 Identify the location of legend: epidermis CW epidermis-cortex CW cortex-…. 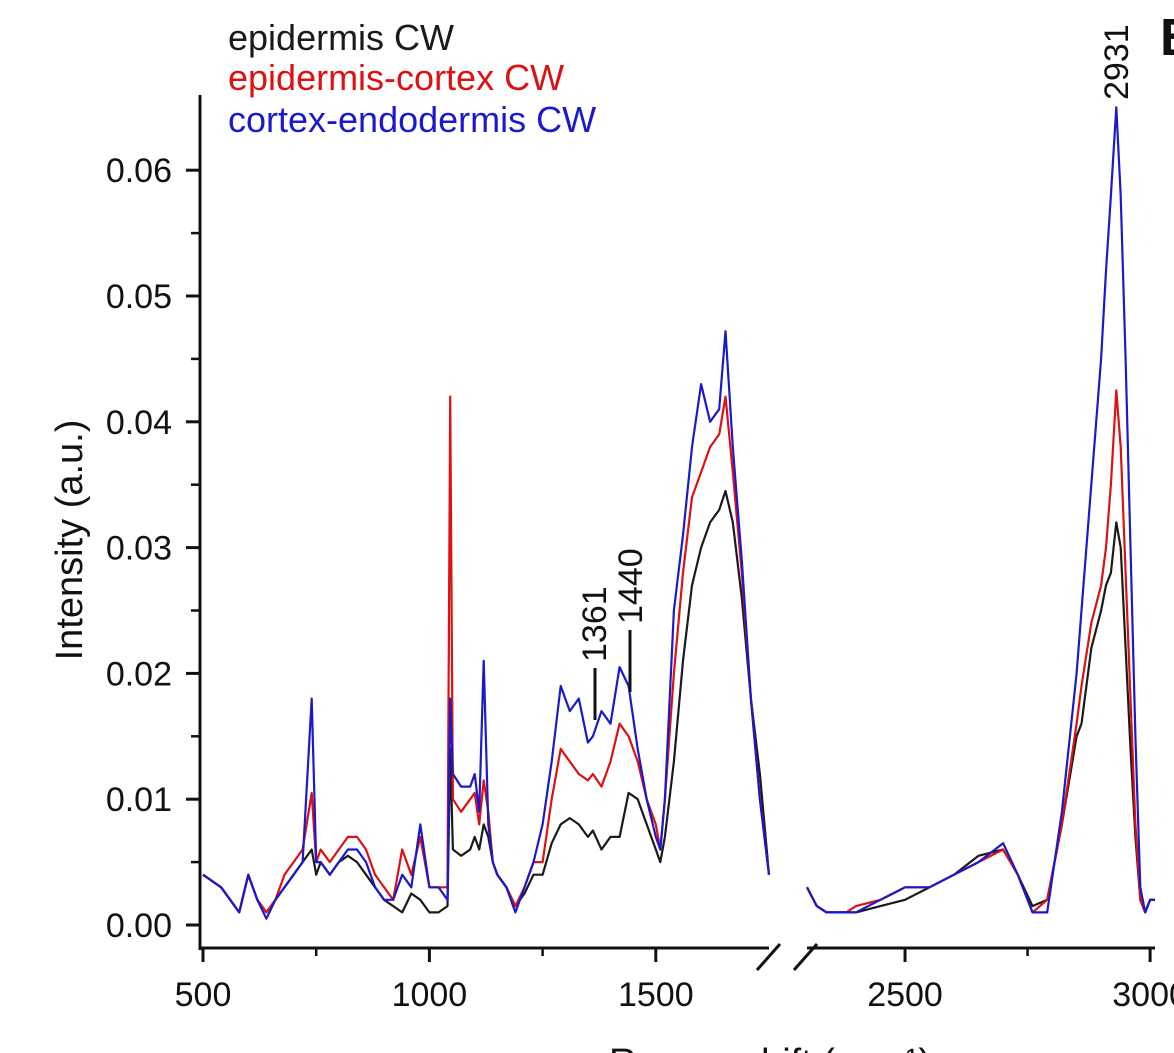
(412, 78).